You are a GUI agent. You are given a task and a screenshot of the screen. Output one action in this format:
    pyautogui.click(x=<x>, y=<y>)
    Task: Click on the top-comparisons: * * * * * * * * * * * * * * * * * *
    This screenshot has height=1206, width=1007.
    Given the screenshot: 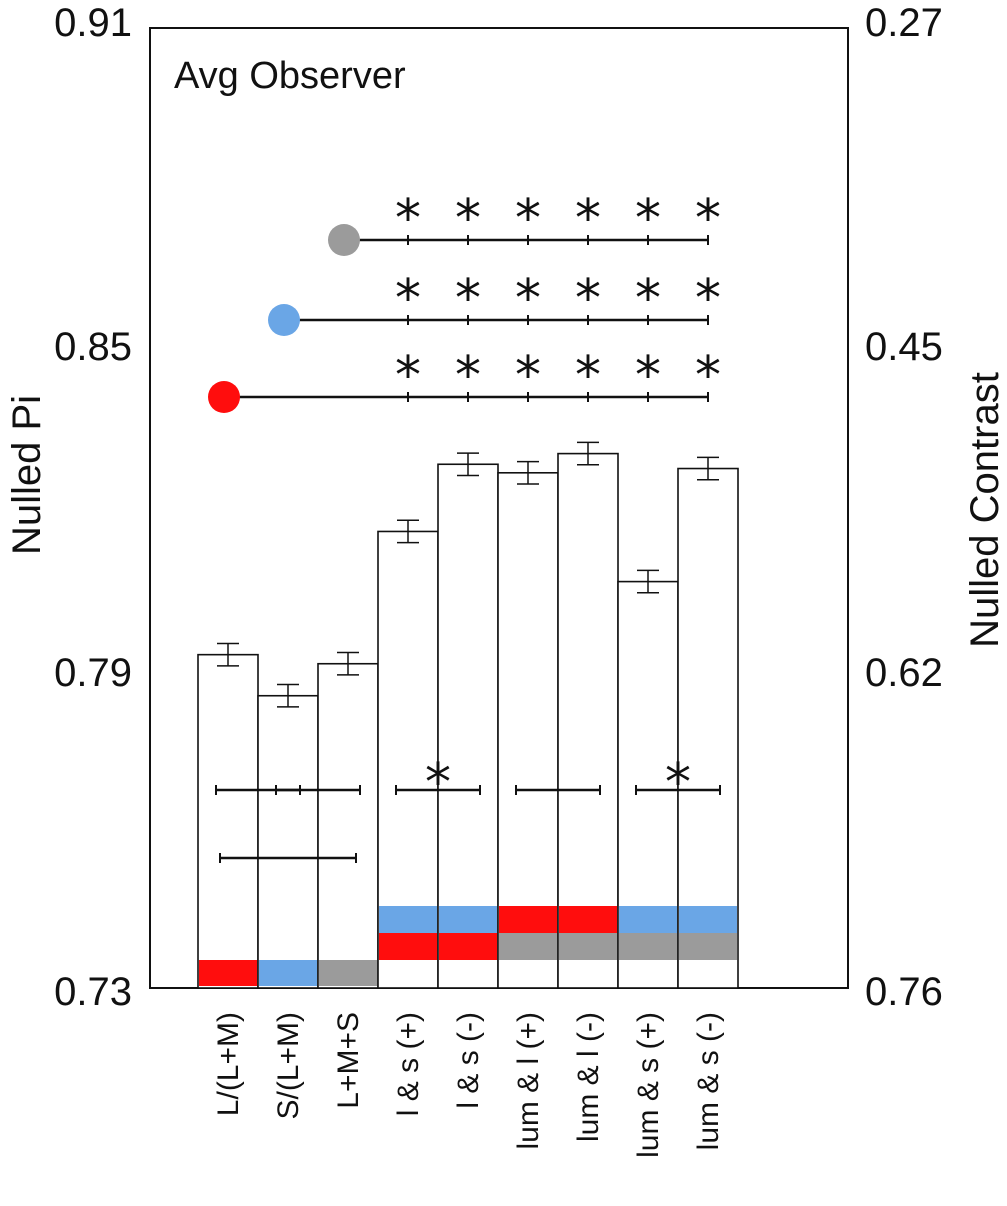 What is the action you would take?
    pyautogui.click(x=464, y=301)
    